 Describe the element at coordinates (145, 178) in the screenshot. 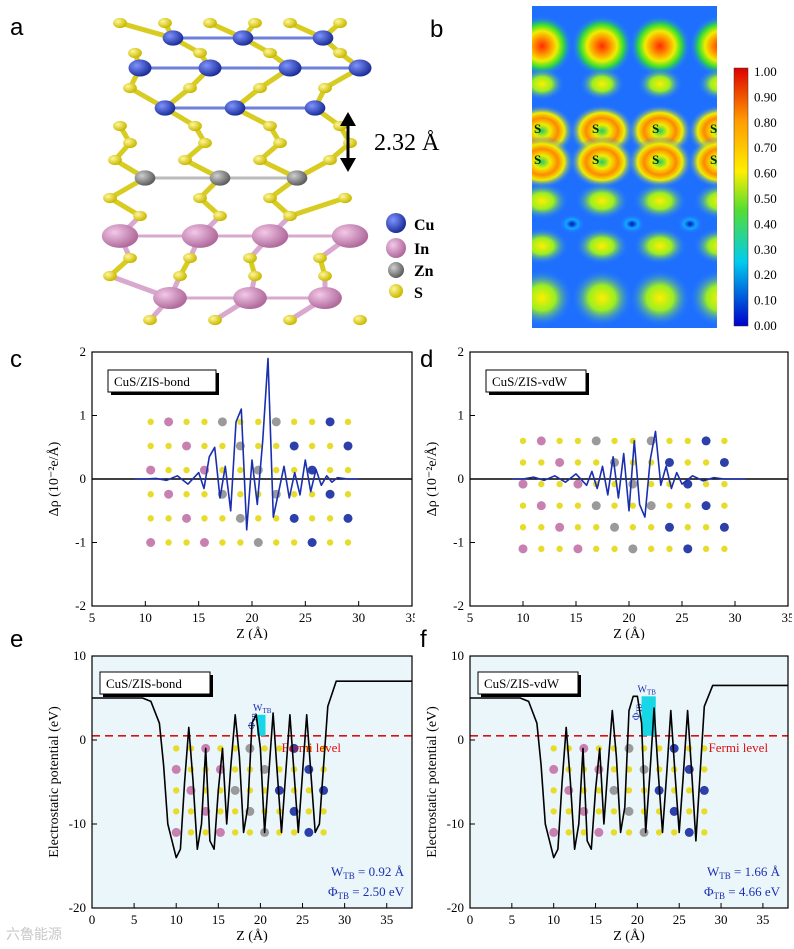

I see `zn-atom` at that location.